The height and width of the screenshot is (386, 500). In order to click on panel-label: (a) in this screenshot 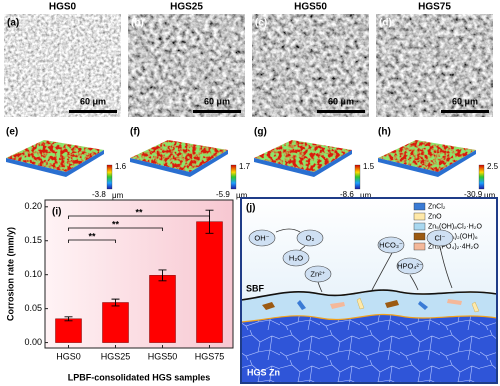, I will do `click(13, 23)`.